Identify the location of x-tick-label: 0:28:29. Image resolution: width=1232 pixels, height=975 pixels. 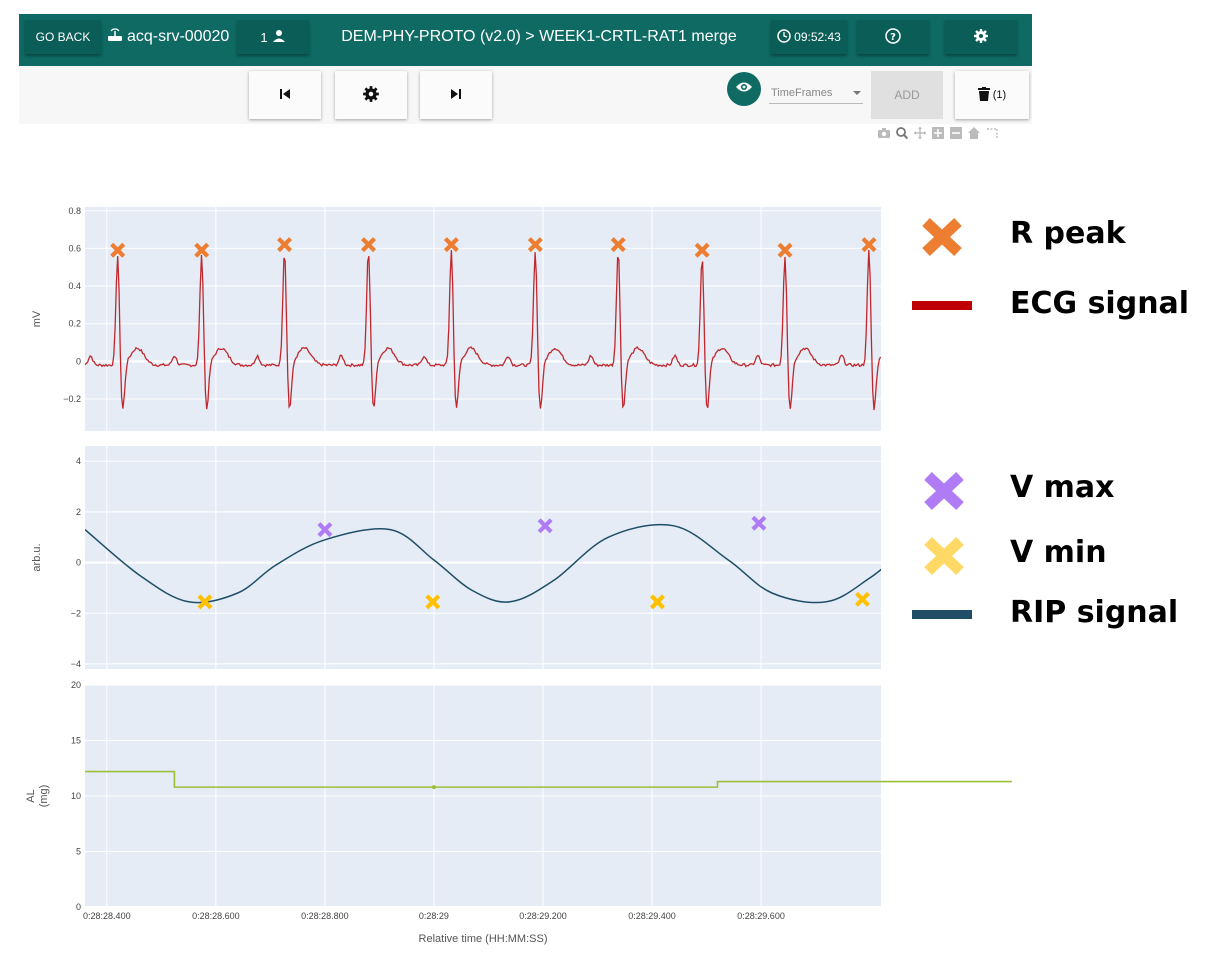
(434, 916).